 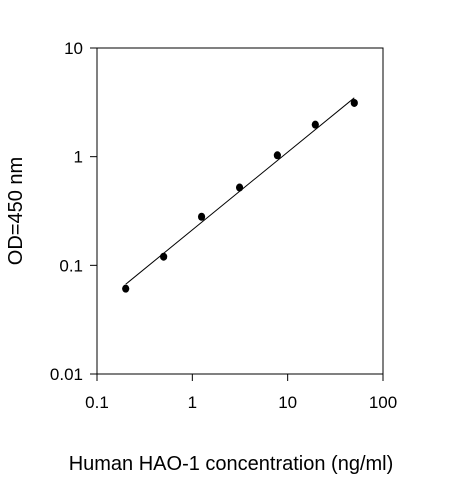 I want to click on y-tick-label: 0.1, so click(x=71, y=265).